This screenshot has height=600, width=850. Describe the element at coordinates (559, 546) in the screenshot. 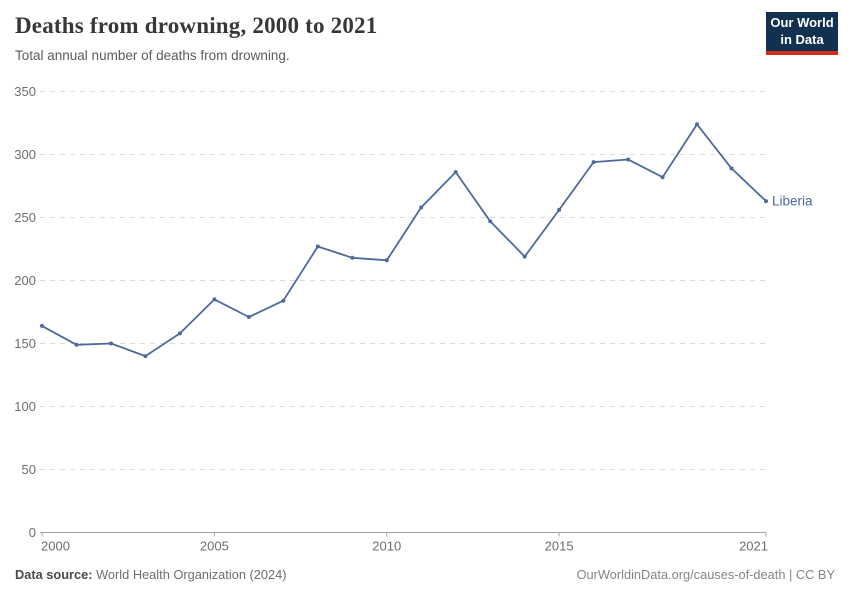

I see `x-tick-label: 2015` at that location.